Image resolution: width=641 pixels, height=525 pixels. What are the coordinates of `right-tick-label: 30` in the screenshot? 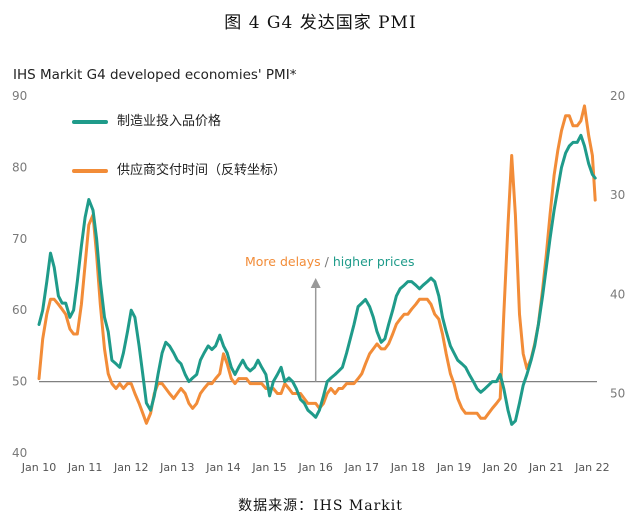 It's located at (617, 195).